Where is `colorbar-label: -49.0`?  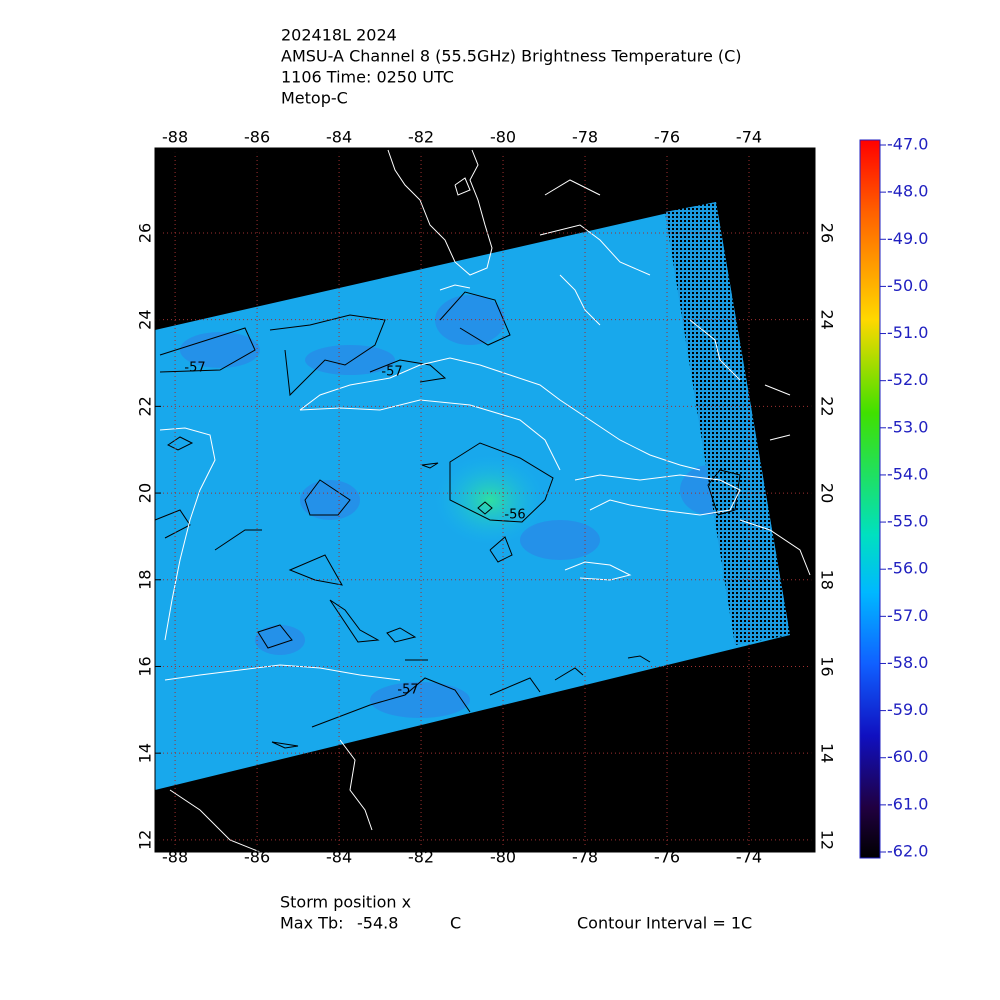
colorbar-label: -49.0 is located at coordinates (907, 238).